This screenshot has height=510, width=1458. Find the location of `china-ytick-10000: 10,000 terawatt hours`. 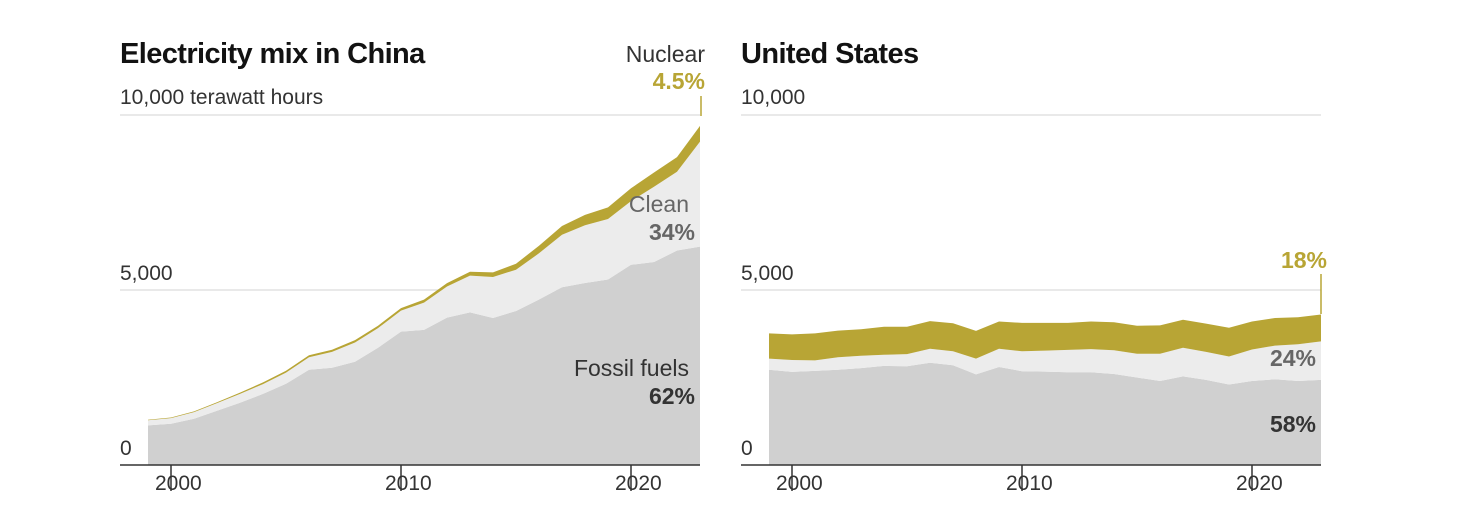

china-ytick-10000: 10,000 terawatt hours is located at coordinates (221, 97).